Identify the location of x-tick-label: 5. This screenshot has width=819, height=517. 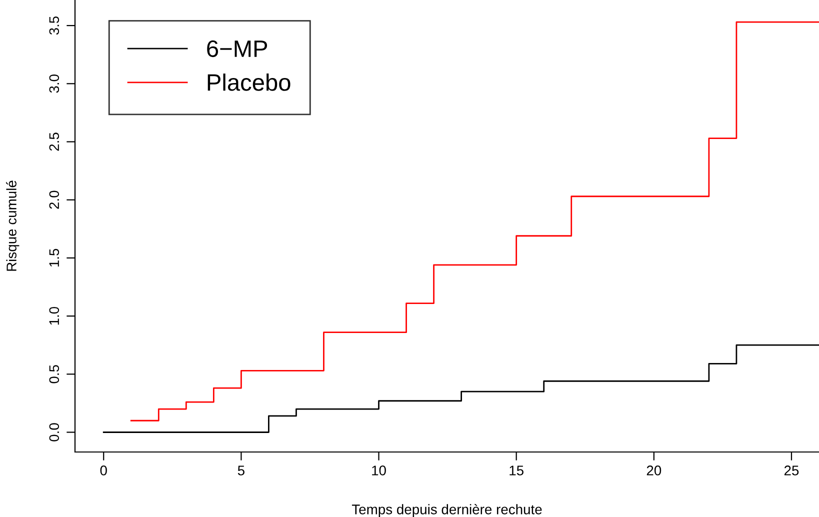
(241, 471).